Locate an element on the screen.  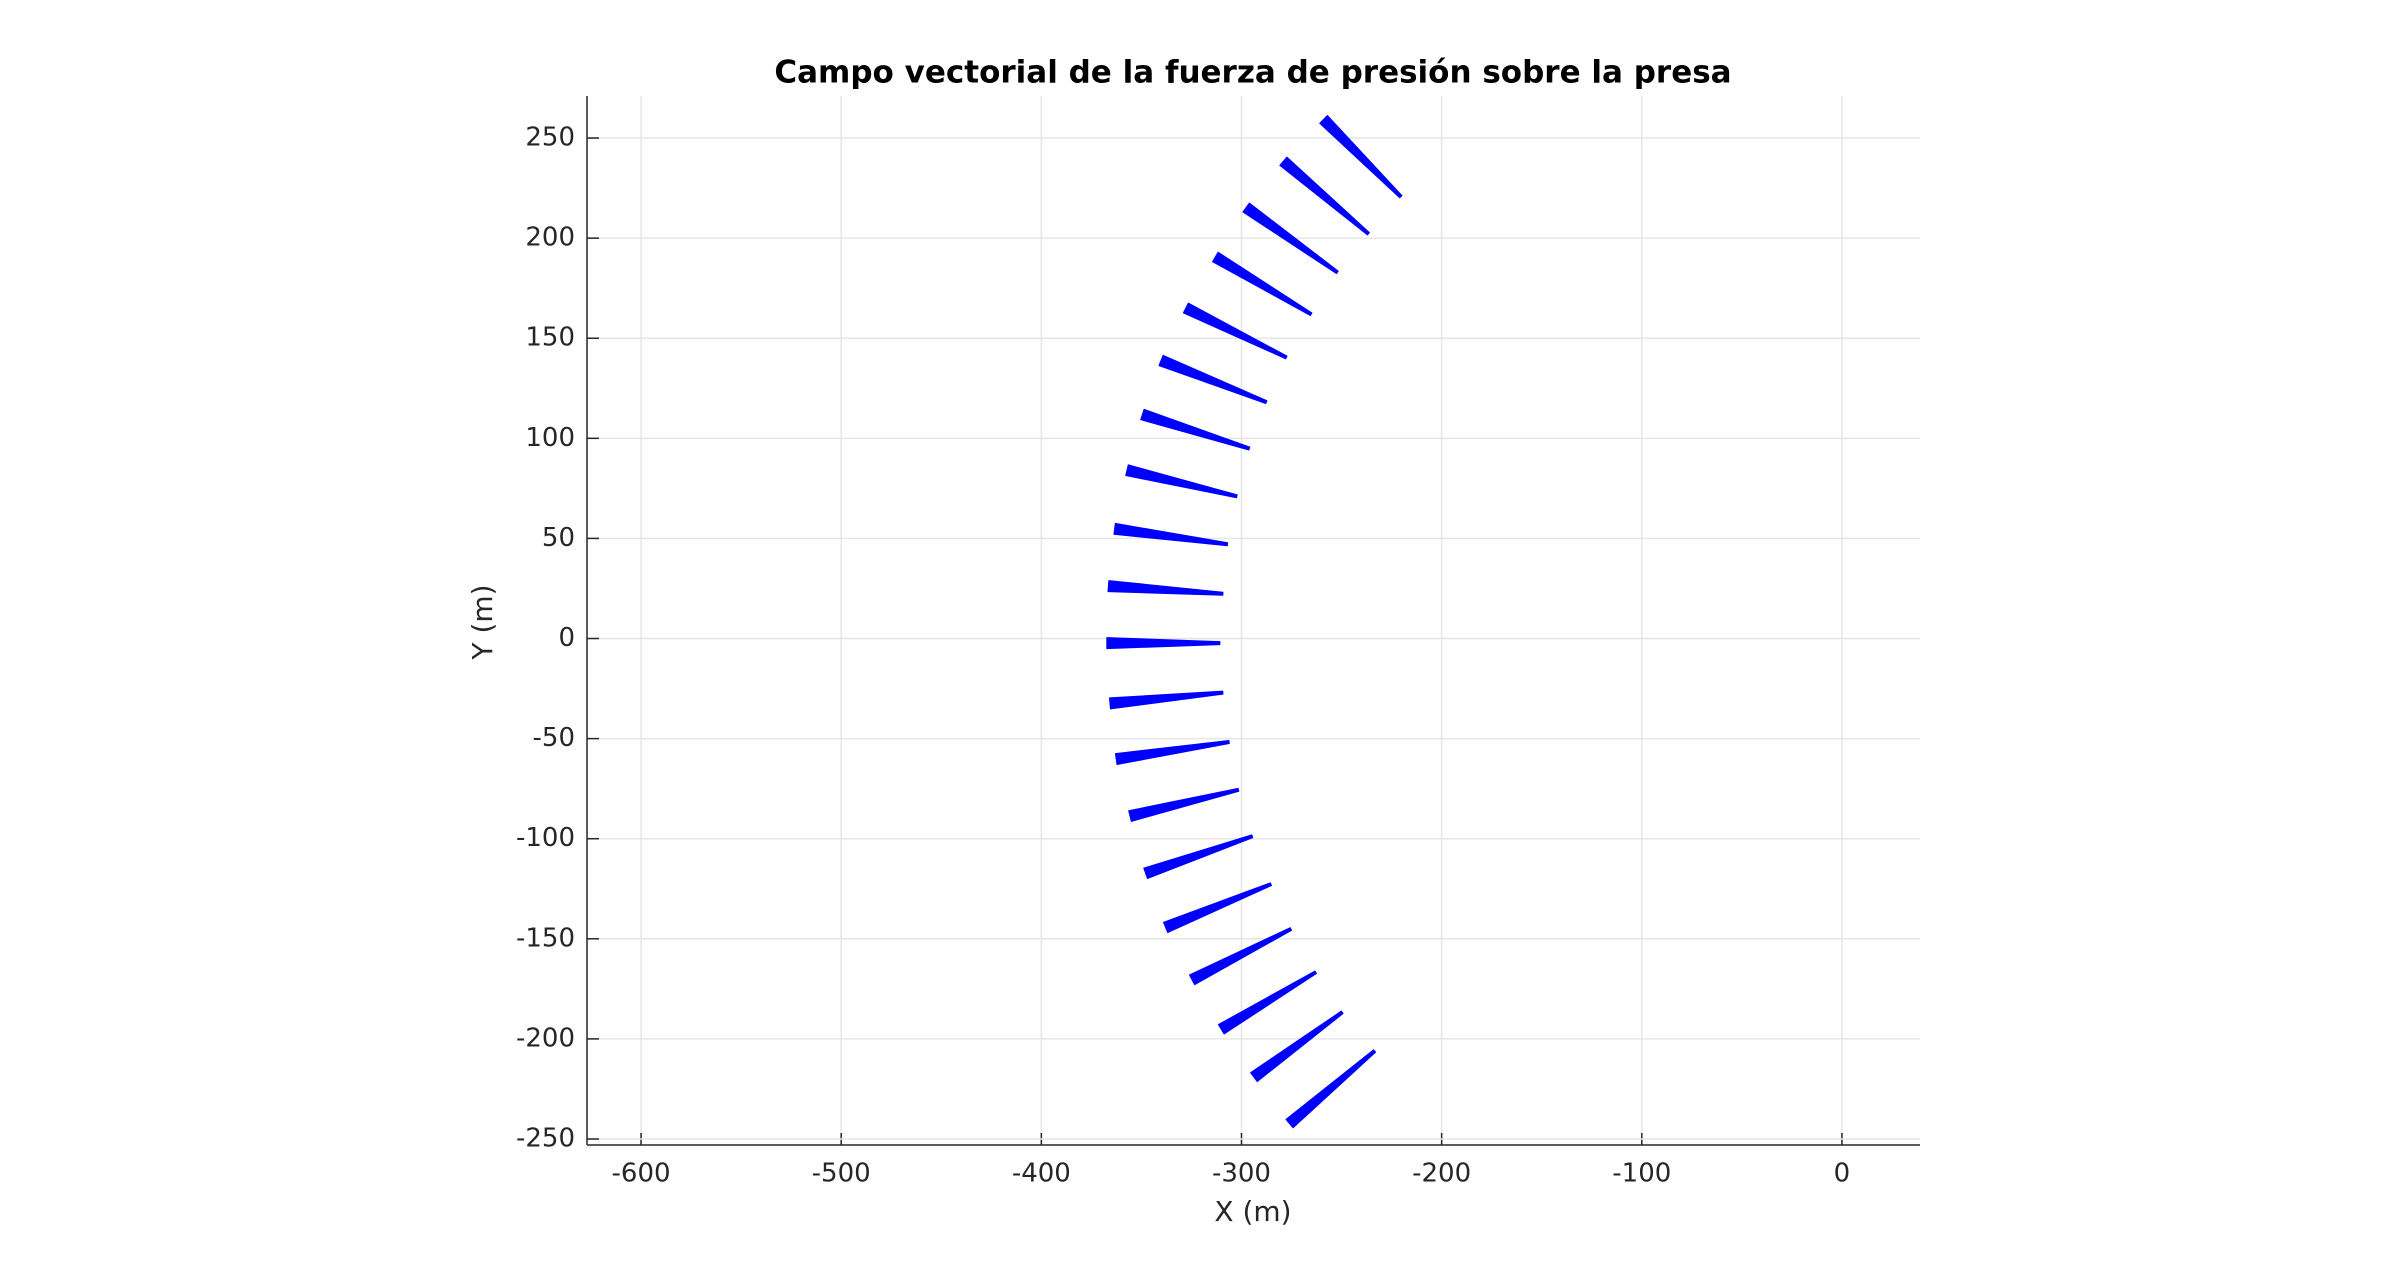
y-axis-label: Y (m) is located at coordinates (482, 622).